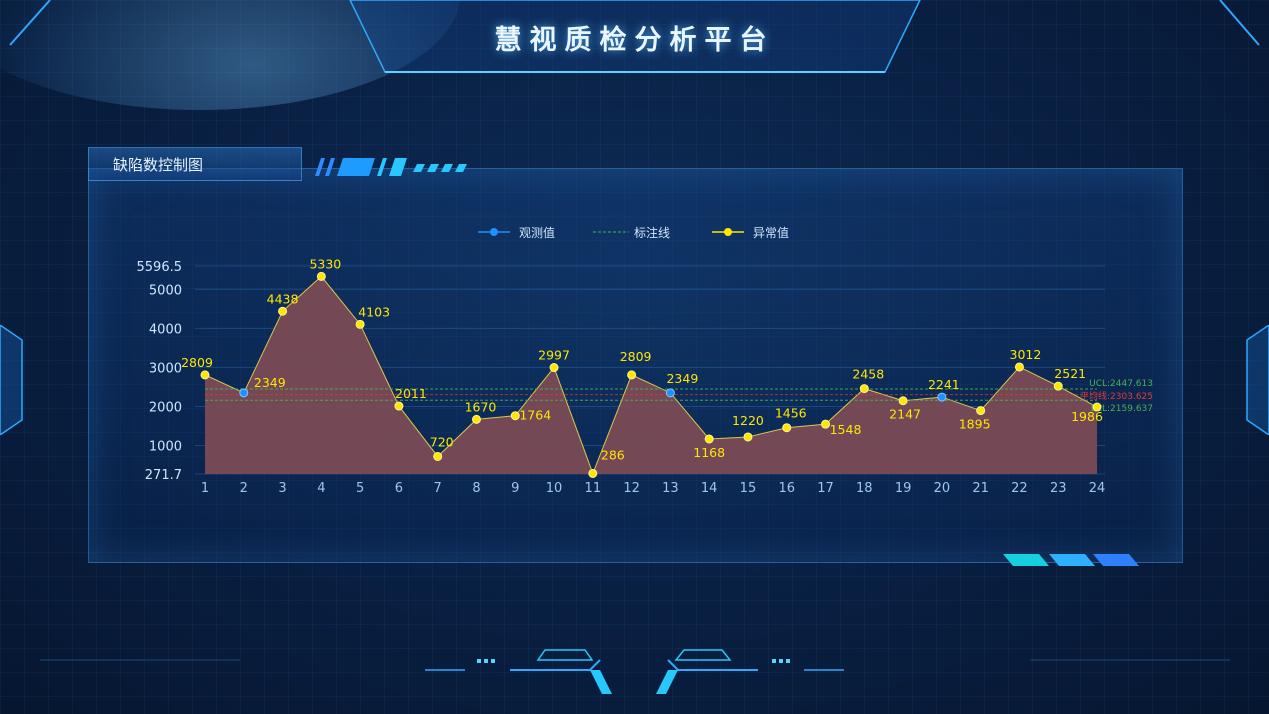 The width and height of the screenshot is (1269, 714). I want to click on legend-label: 标注线, so click(652, 232).